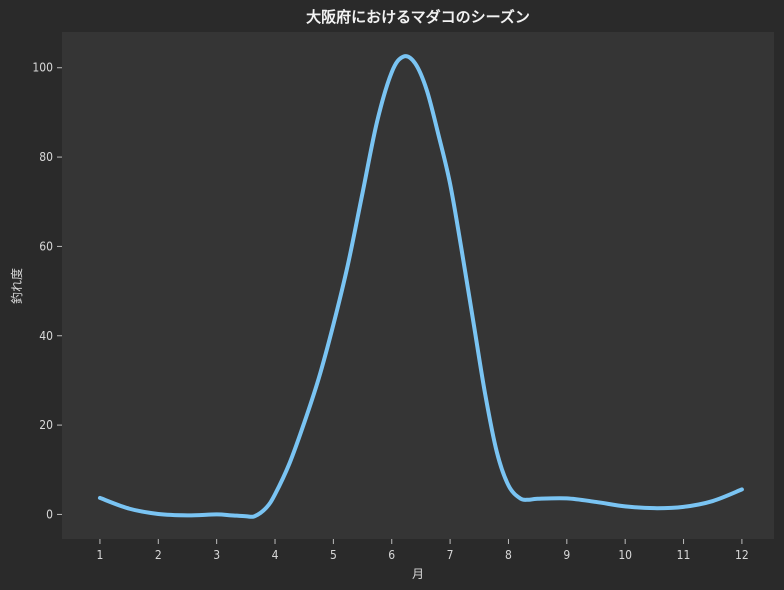 This screenshot has height=590, width=784. What do you see at coordinates (16, 286) in the screenshot?
I see `y-axis-label: 釣れ度` at bounding box center [16, 286].